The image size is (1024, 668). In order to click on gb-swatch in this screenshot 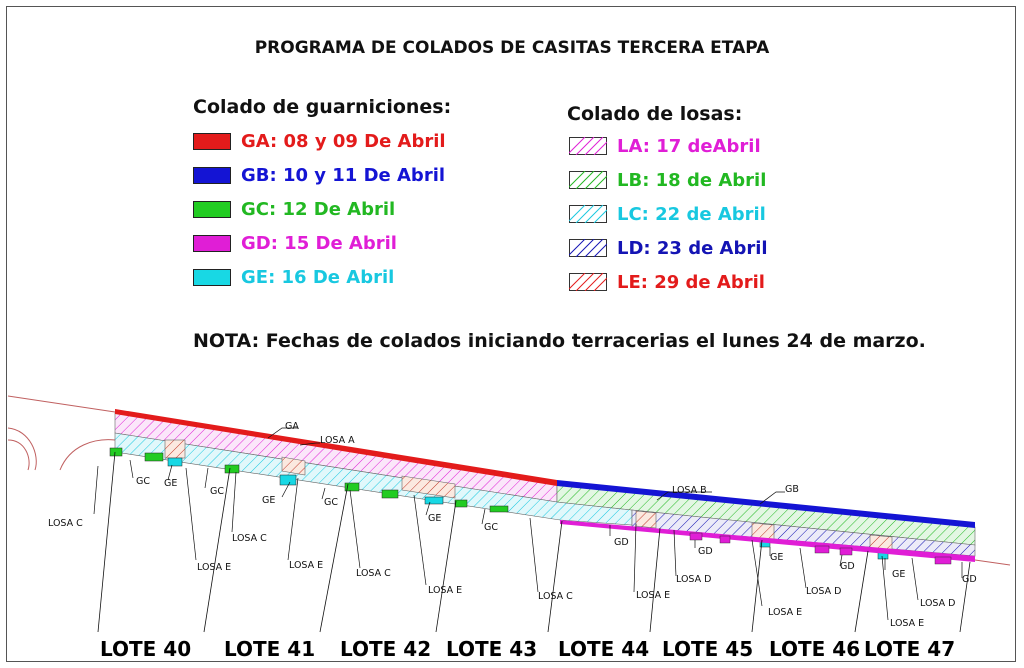, I will do `click(212, 175)`.